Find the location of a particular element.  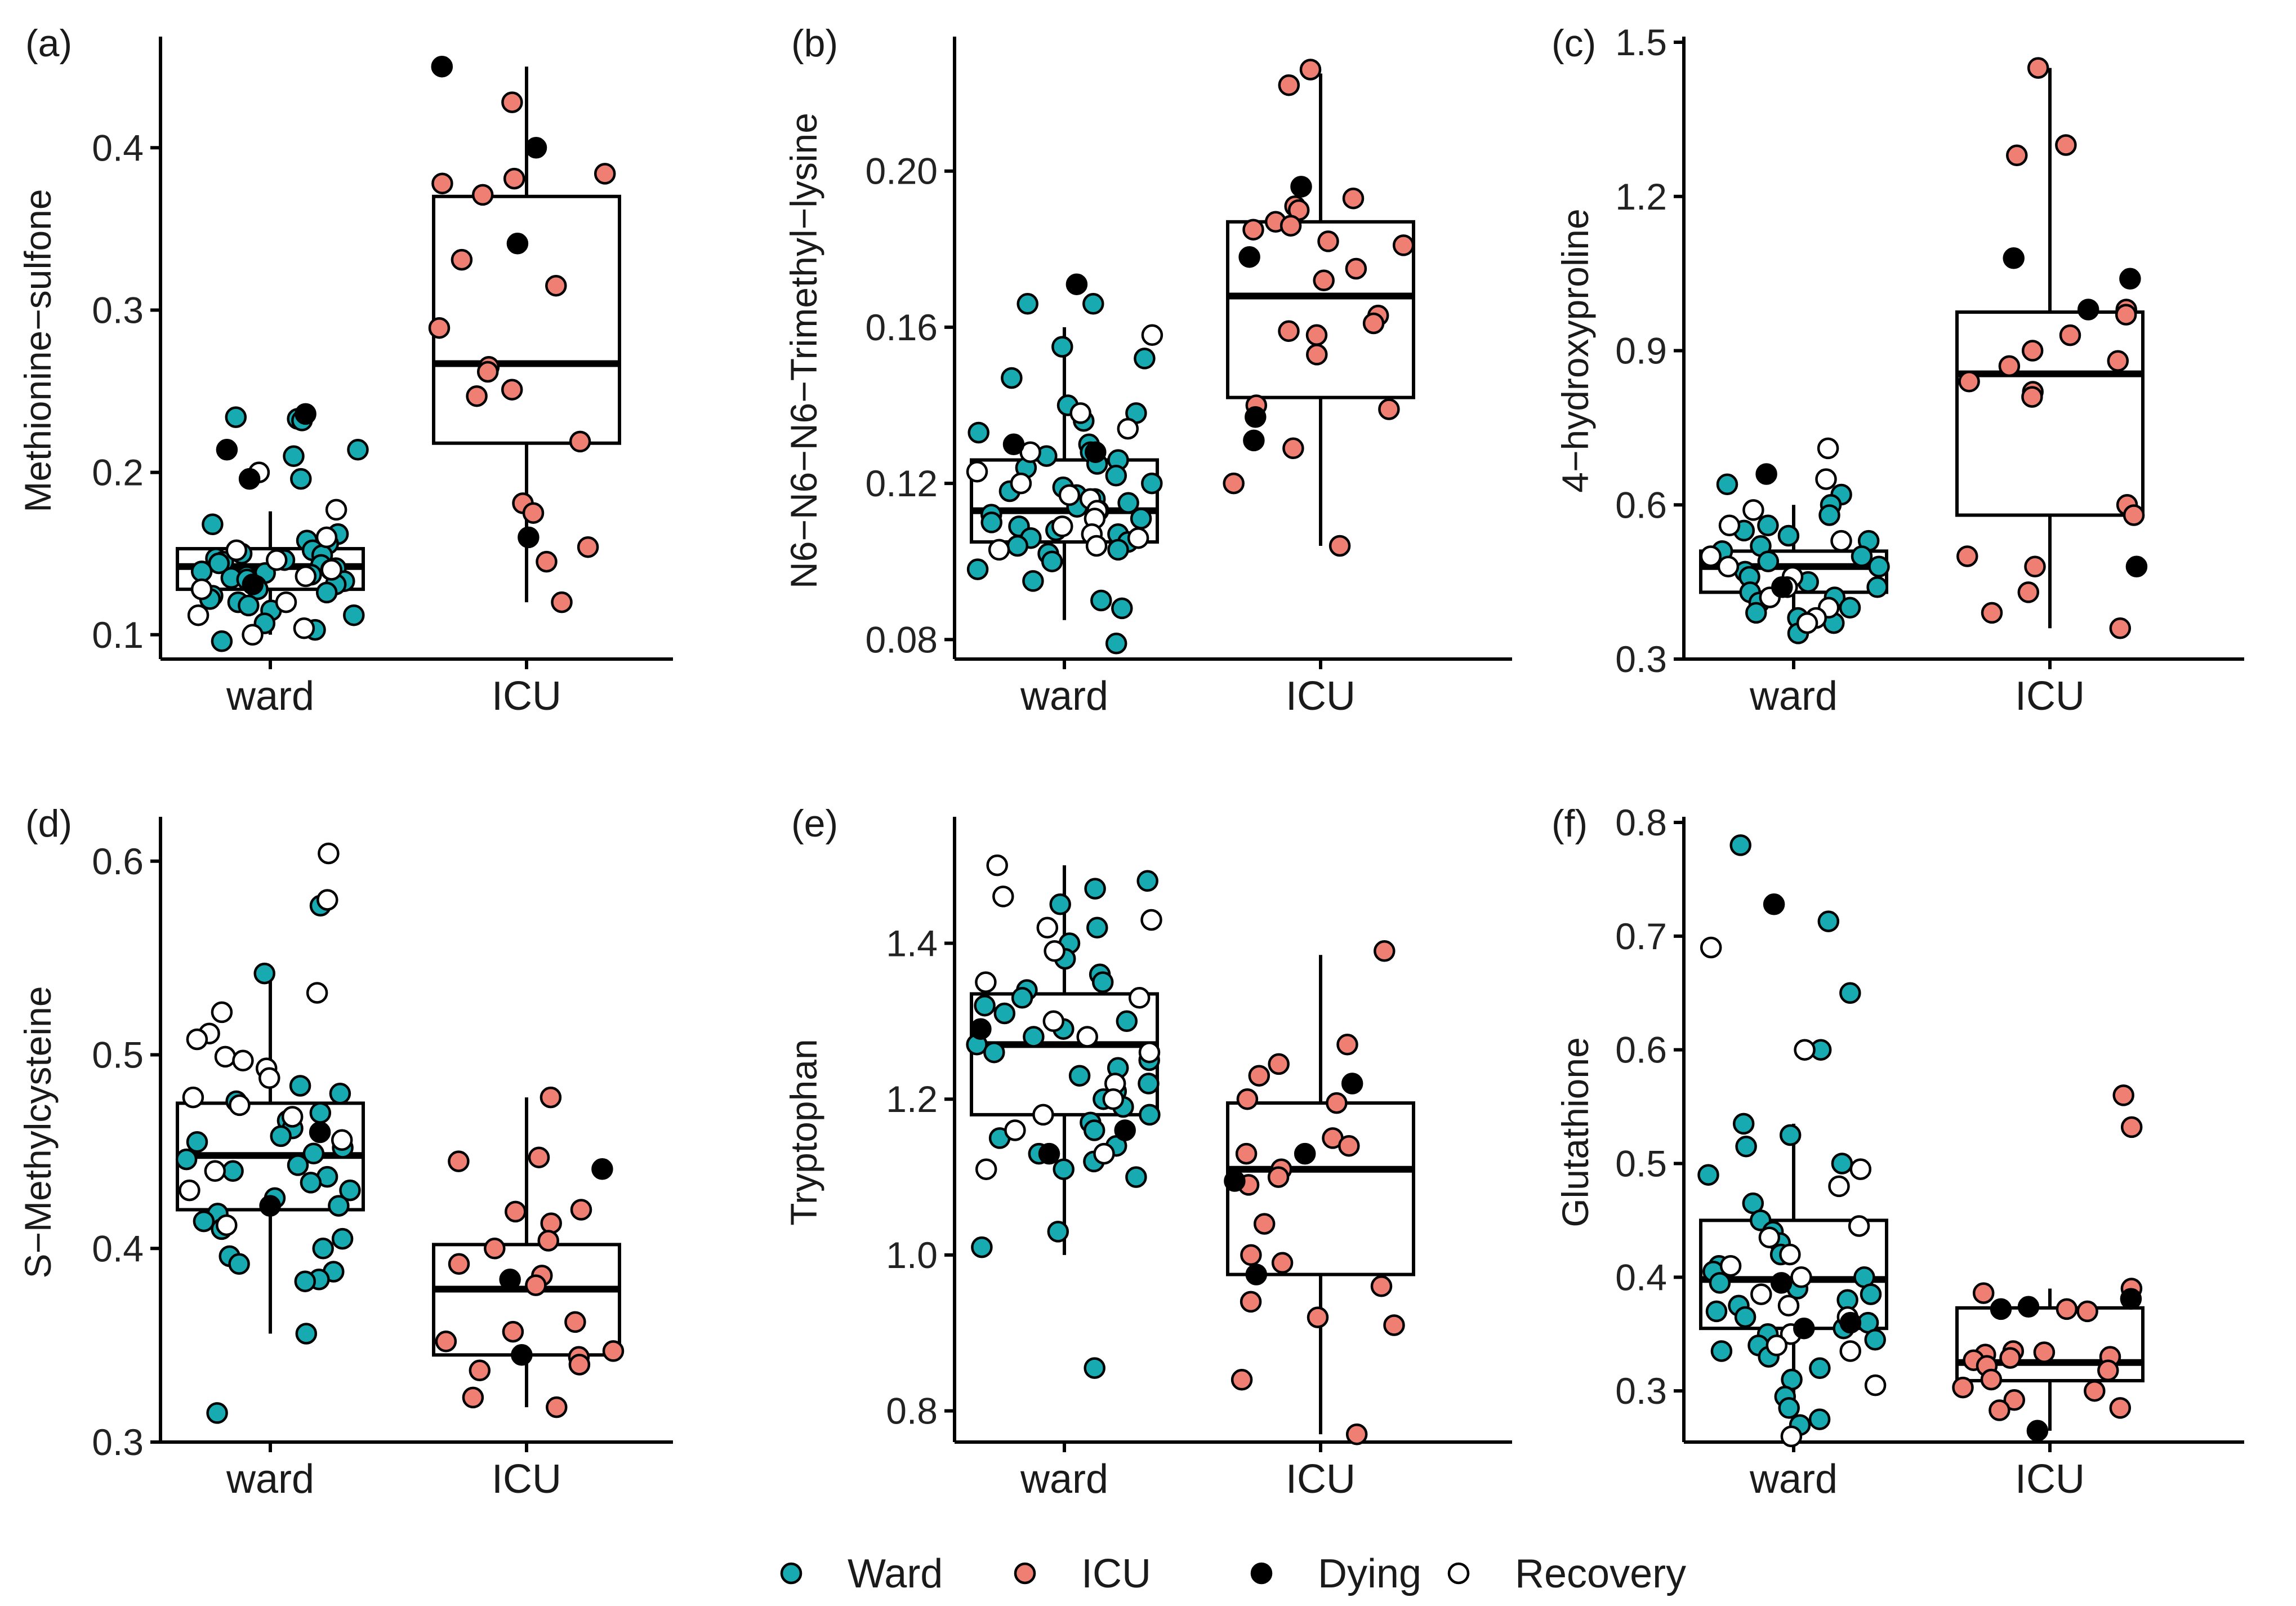

panel-label: (b) is located at coordinates (814, 43).